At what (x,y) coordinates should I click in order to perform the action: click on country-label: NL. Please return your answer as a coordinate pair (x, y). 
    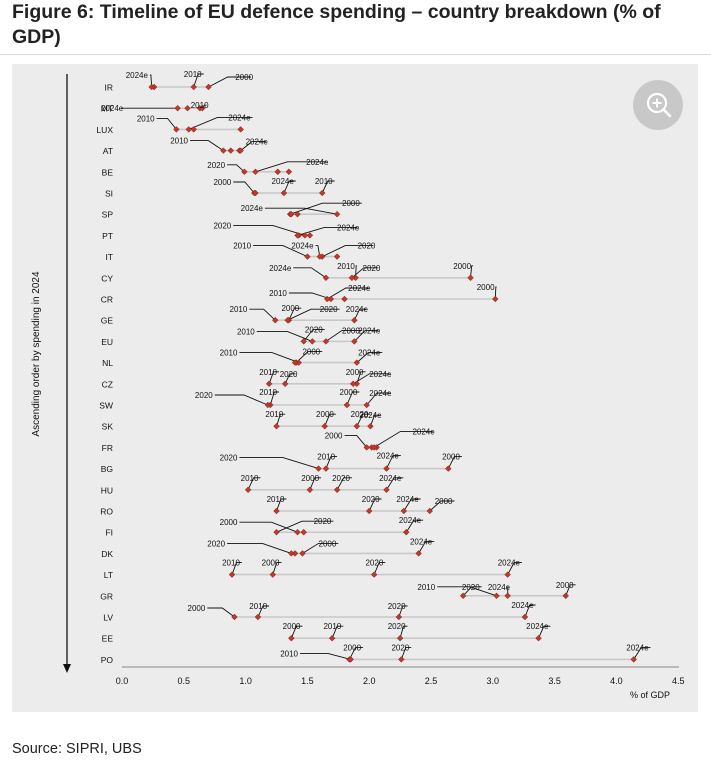
    Looking at the image, I should click on (107, 363).